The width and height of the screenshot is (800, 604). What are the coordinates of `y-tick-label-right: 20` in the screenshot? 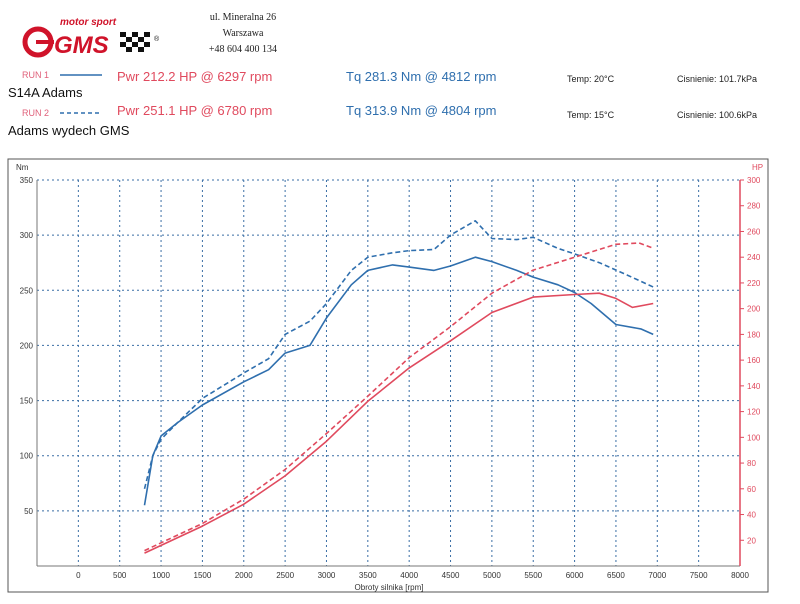 It's located at (751, 540).